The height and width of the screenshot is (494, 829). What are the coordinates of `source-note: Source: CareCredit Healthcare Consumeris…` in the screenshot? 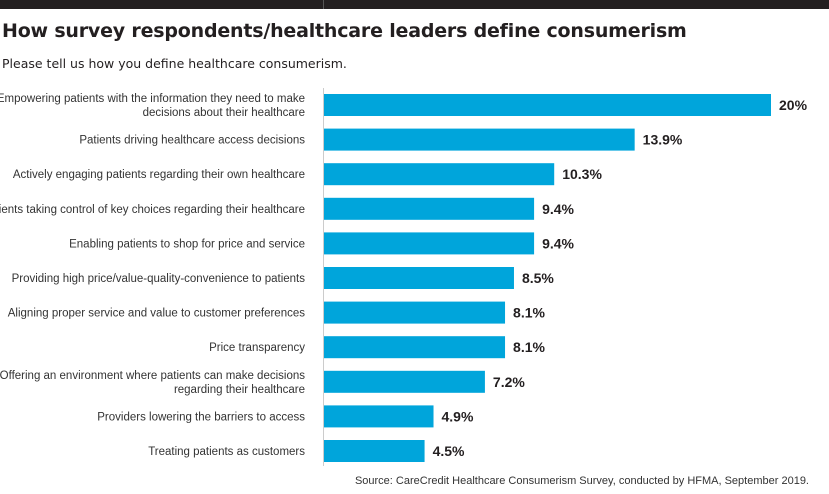 It's located at (581, 481).